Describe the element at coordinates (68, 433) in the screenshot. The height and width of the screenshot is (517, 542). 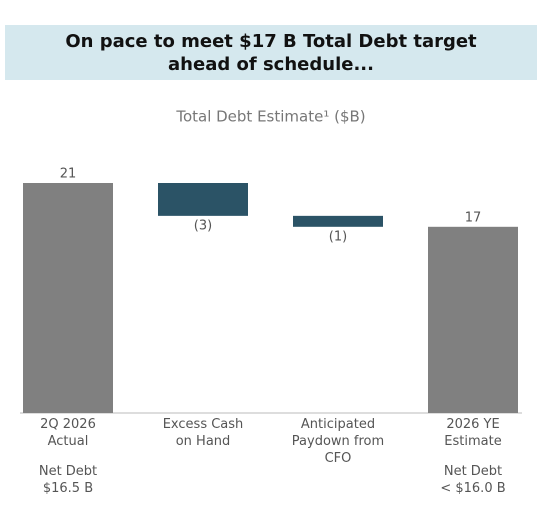
I see `x-tick-label: 2Q 2026 Actual` at that location.